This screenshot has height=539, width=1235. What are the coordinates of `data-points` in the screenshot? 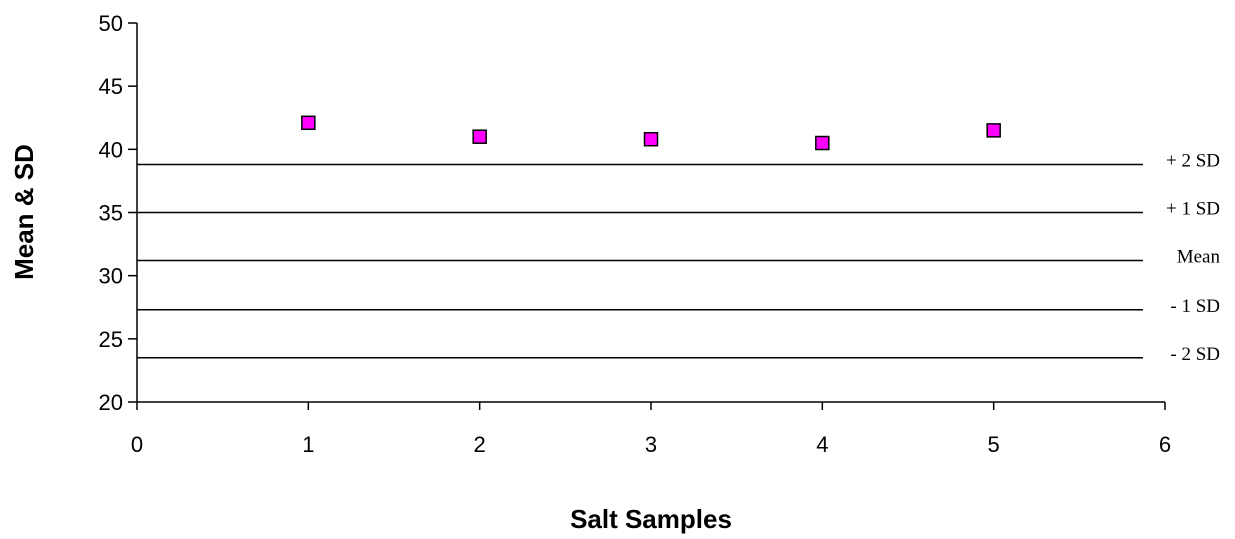 It's located at (651, 133).